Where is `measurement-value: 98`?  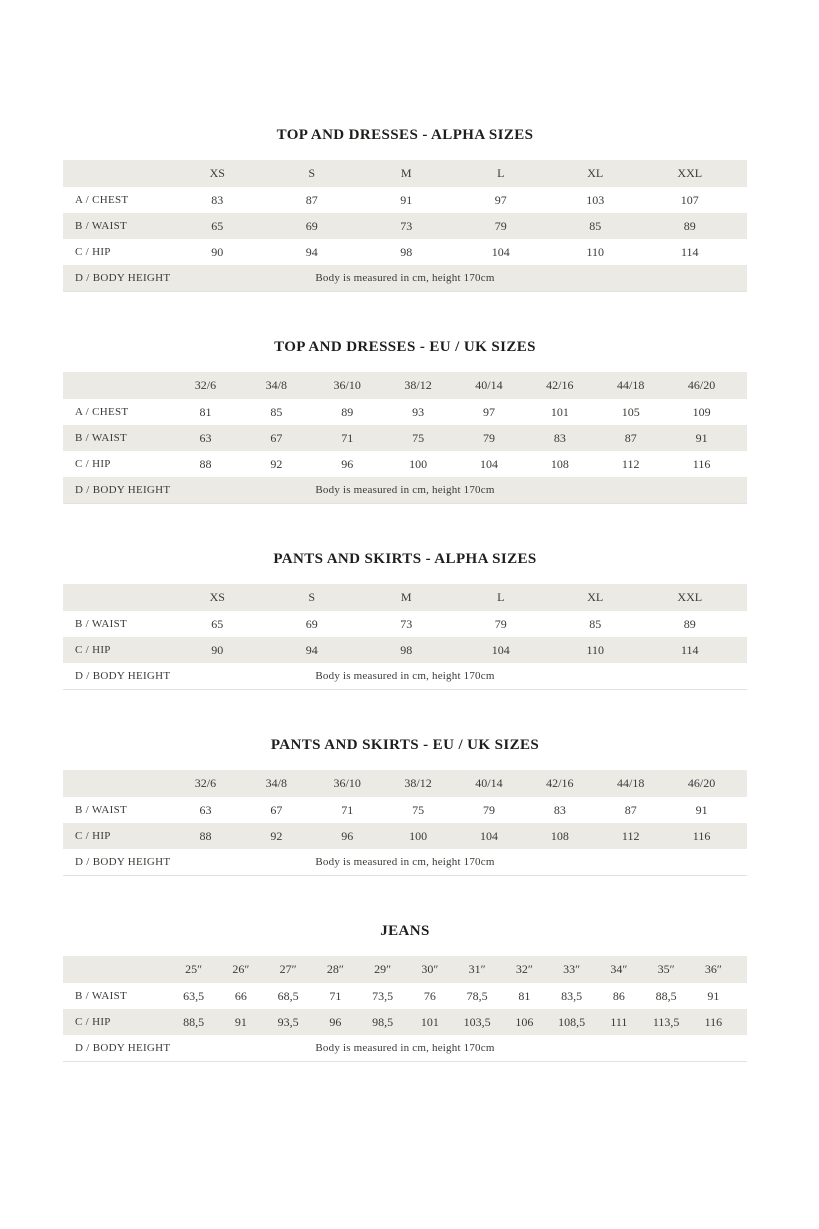
measurement-value: 98 is located at coordinates (406, 251).